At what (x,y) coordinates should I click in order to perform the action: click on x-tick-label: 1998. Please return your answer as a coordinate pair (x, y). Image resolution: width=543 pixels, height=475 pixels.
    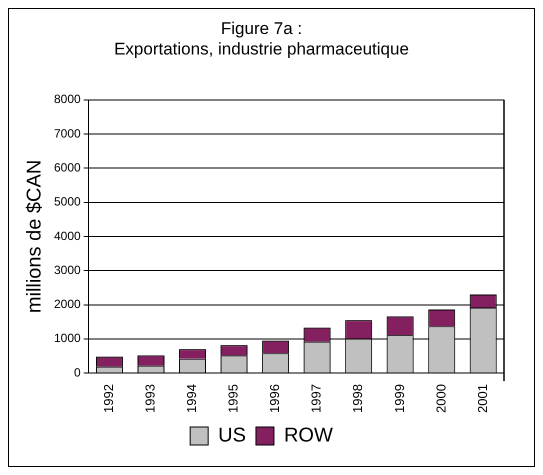
    Looking at the image, I should click on (358, 398).